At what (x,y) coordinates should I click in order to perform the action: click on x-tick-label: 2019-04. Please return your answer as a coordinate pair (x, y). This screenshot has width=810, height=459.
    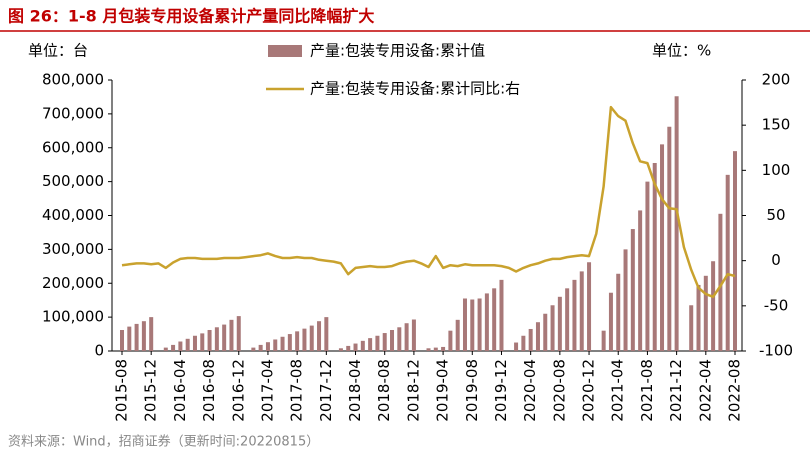
    Looking at the image, I should click on (443, 390).